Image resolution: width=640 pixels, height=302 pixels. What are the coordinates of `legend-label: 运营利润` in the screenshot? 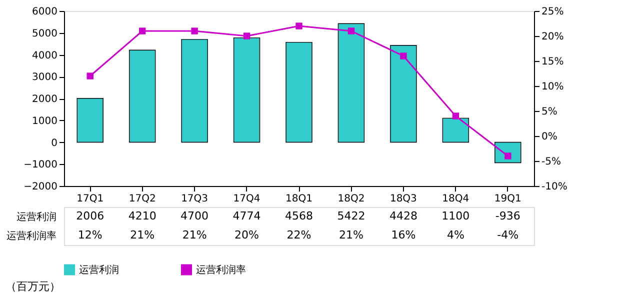 It's located at (99, 270).